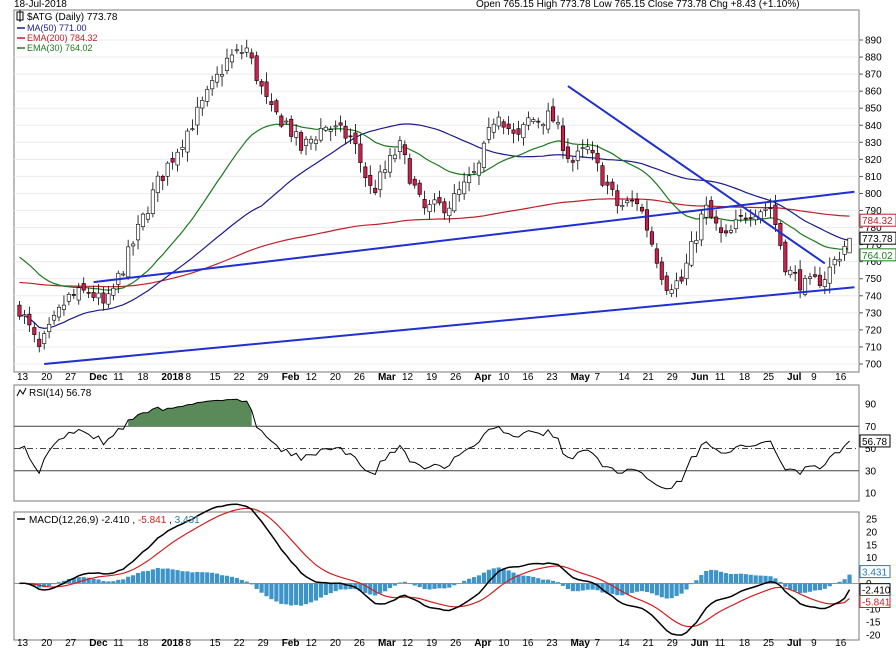 This screenshot has height=654, width=896. I want to click on x-axis-label: Jun, so click(700, 377).